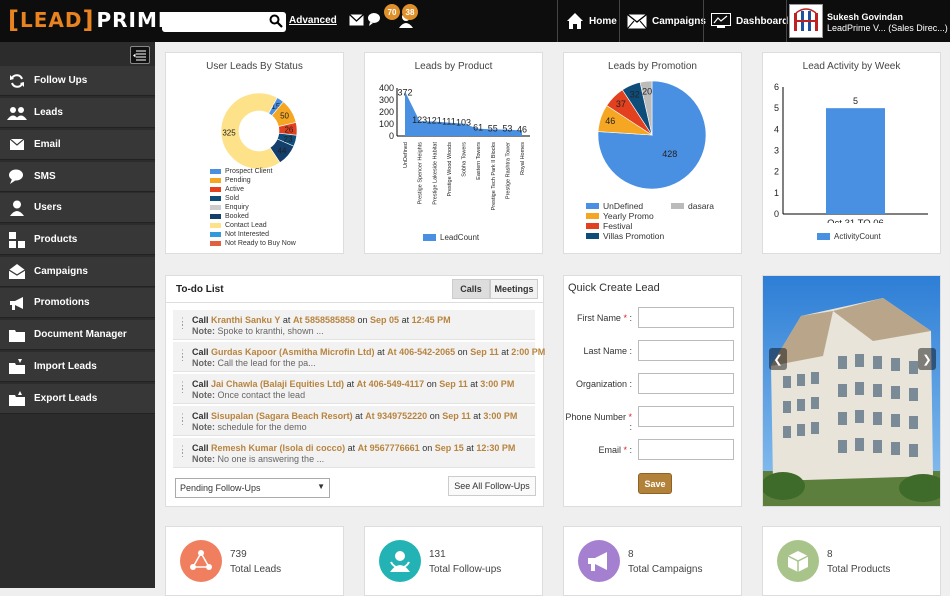 This screenshot has width=950, height=596. I want to click on todo-phone-link: At 9349752220, so click(396, 416).